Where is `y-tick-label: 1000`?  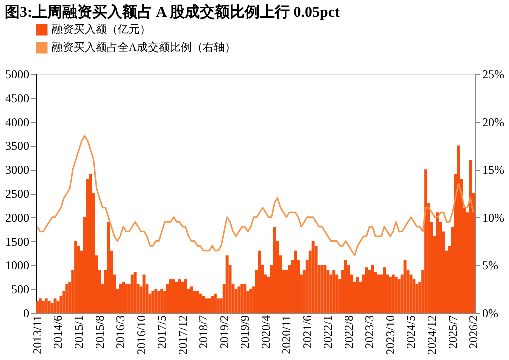 y-tick-label: 1000 is located at coordinates (18, 265).